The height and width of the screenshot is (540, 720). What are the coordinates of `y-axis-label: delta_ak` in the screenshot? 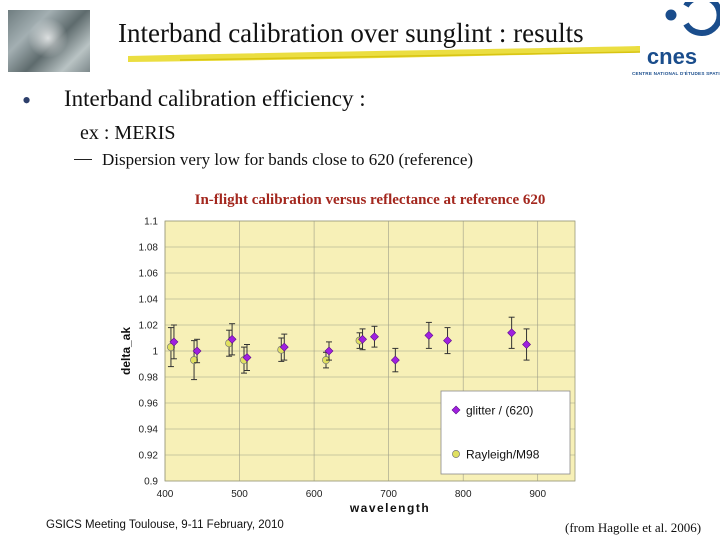 It's located at (126, 351).